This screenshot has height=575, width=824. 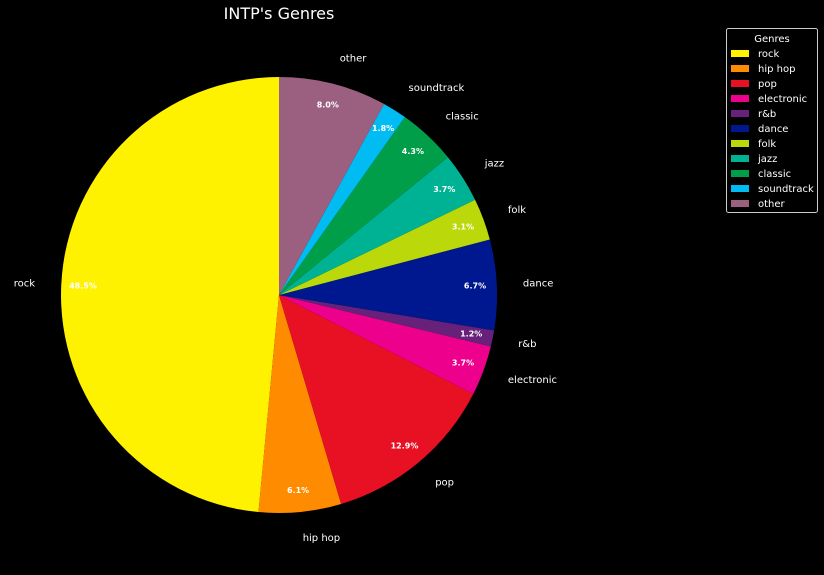 I want to click on category-label: pop, so click(x=444, y=483).